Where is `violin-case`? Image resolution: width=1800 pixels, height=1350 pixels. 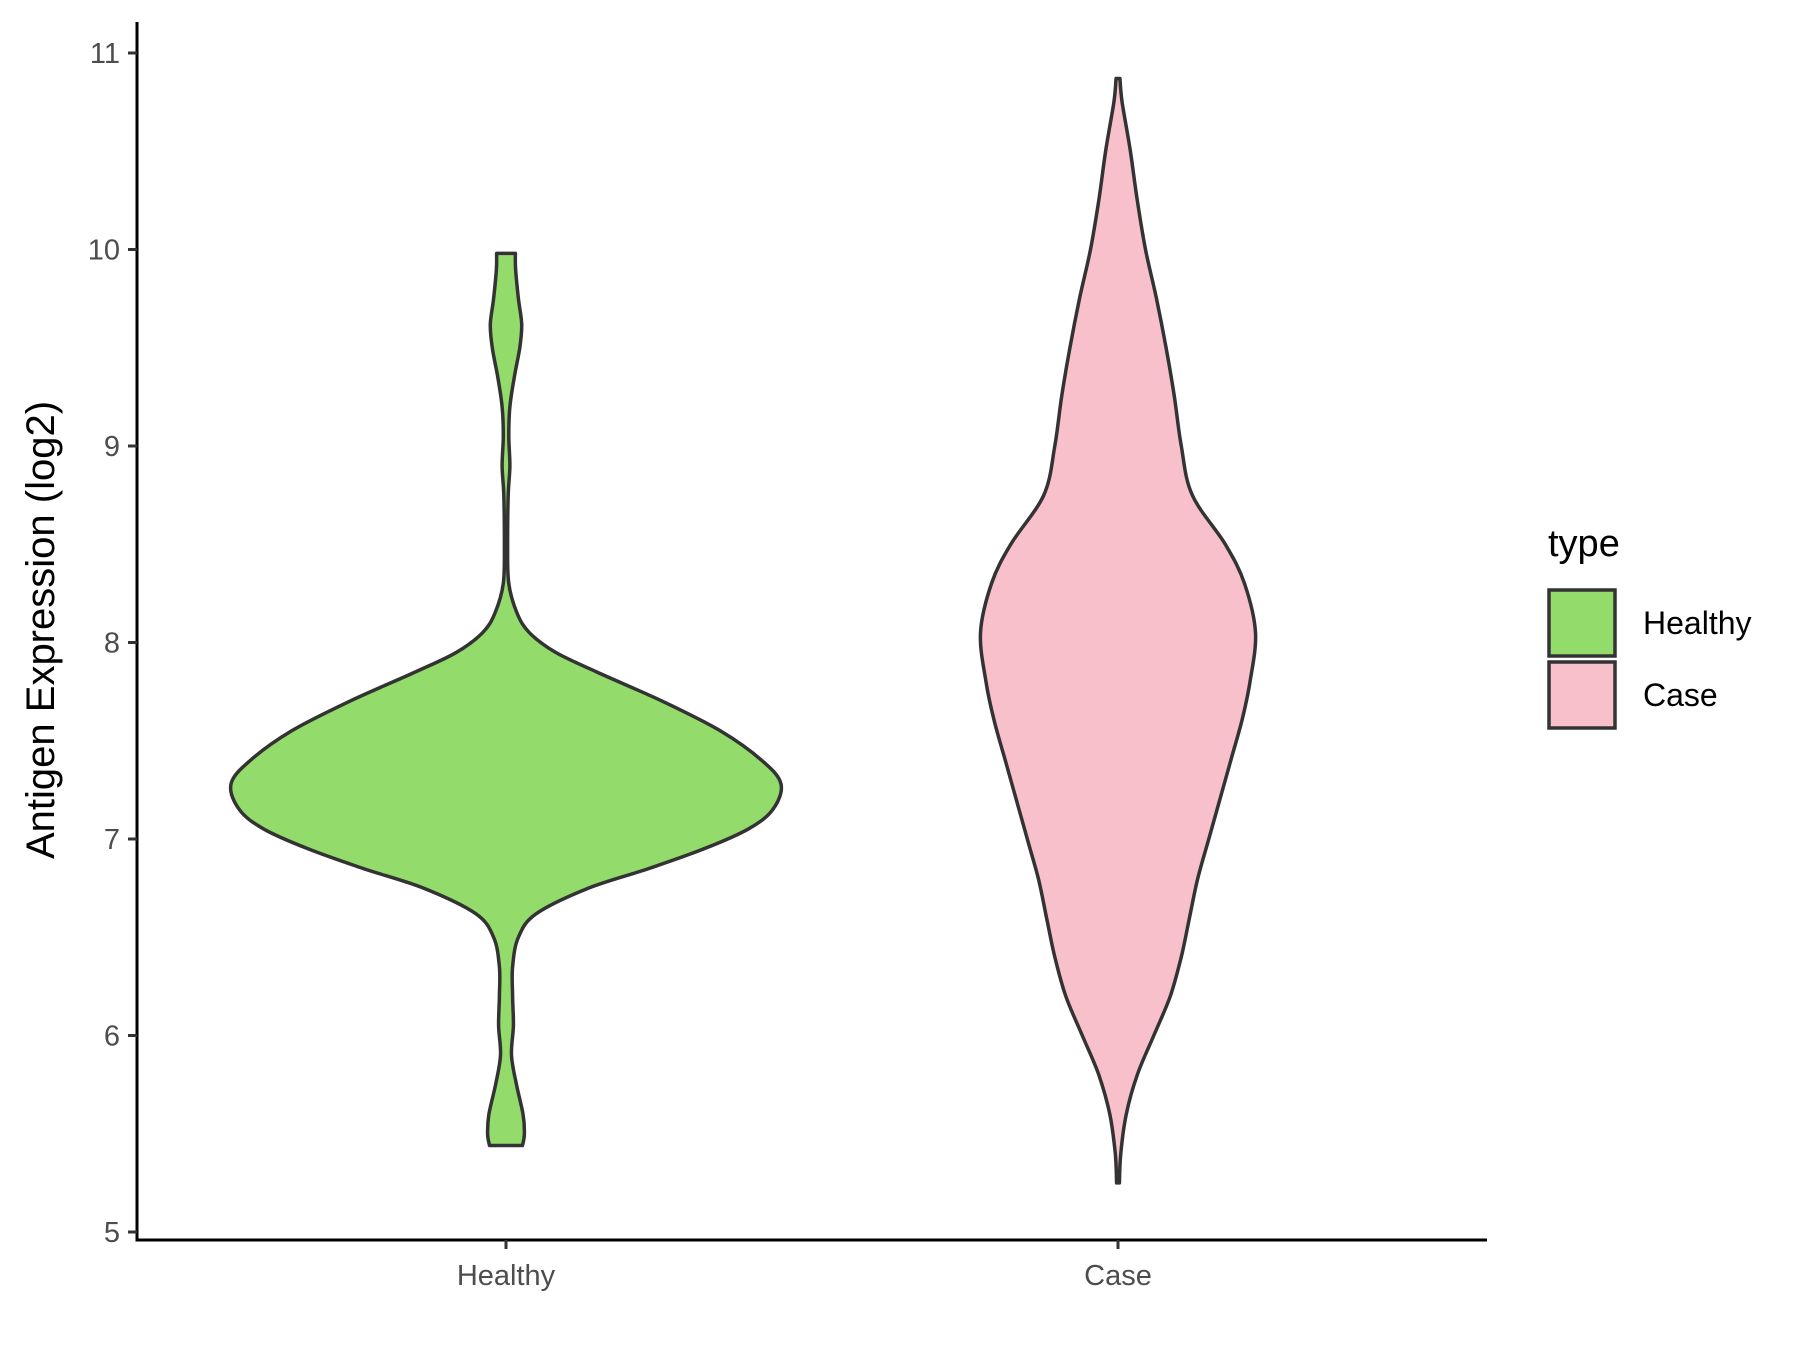 violin-case is located at coordinates (1118, 630).